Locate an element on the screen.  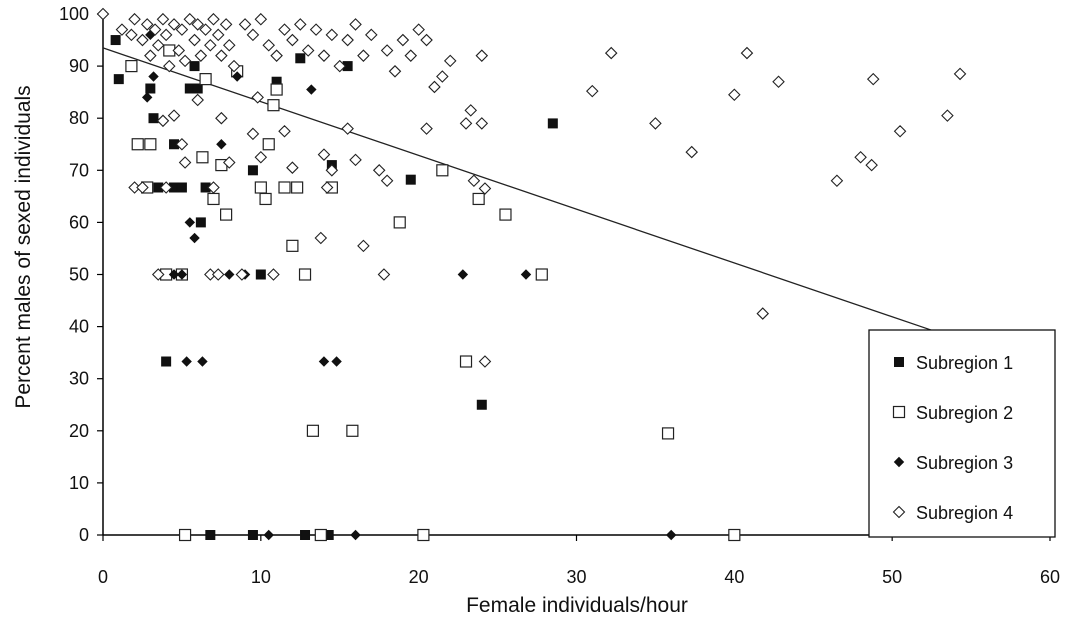
legend-label: Subregion 1 is located at coordinates (964, 363).